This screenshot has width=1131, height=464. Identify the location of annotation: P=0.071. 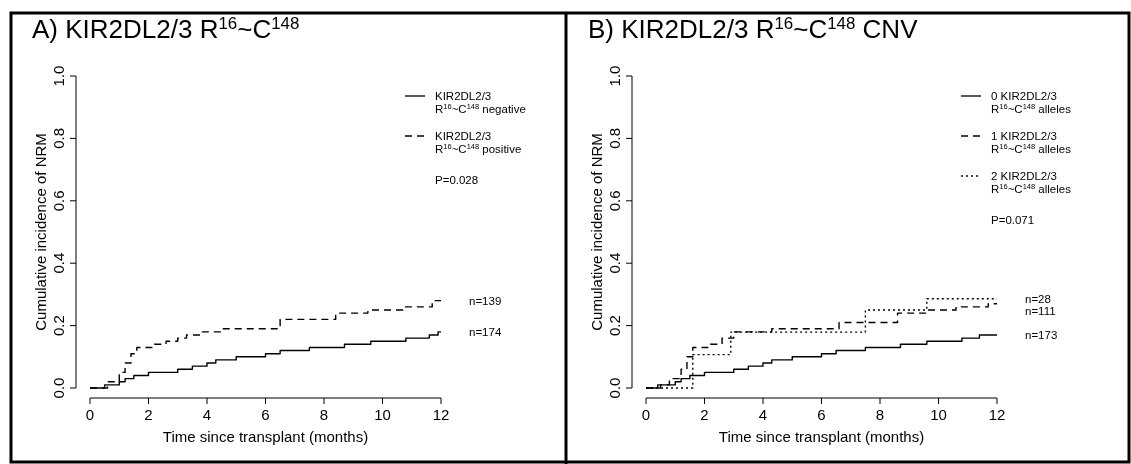
(1013, 220).